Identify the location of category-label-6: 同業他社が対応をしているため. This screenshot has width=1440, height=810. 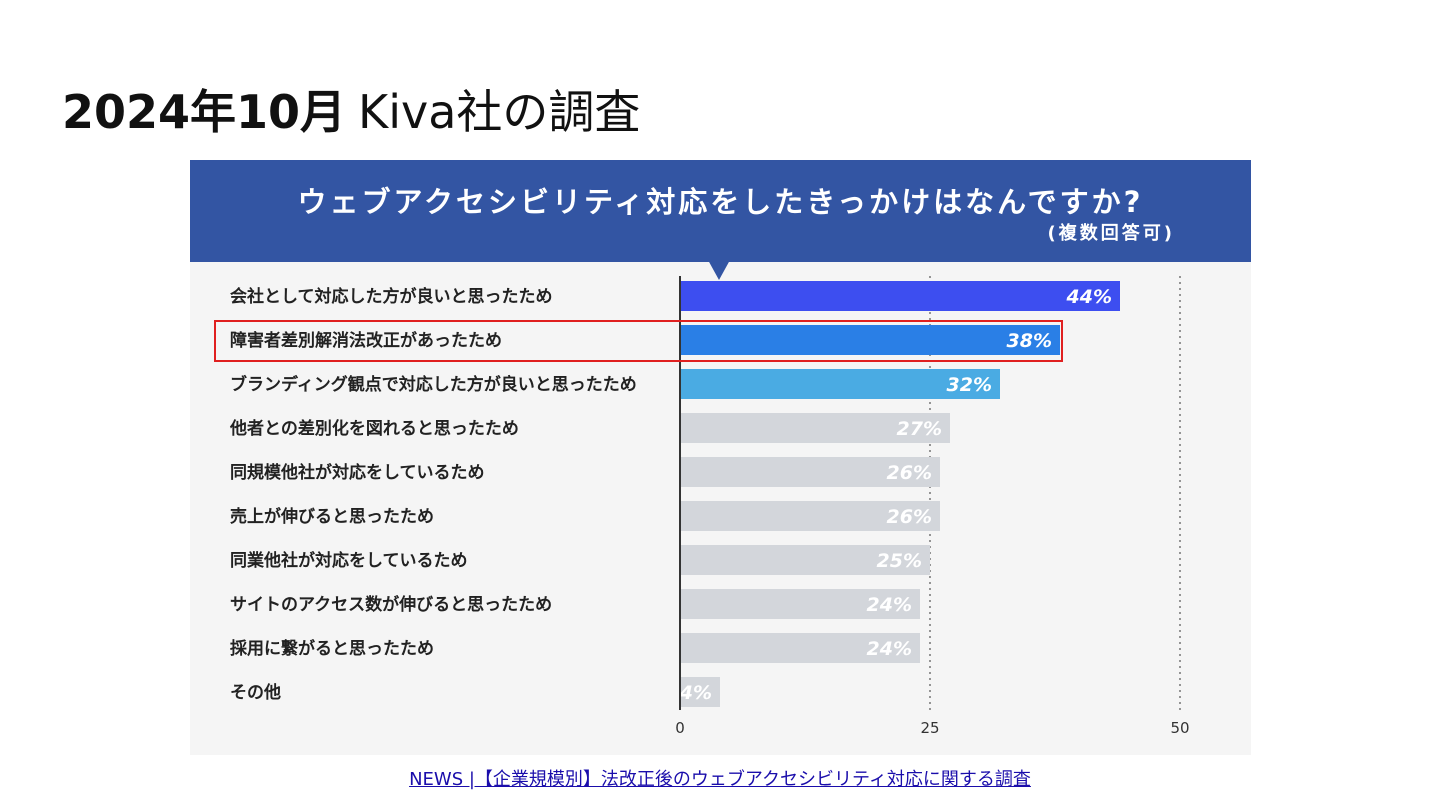
(349, 560).